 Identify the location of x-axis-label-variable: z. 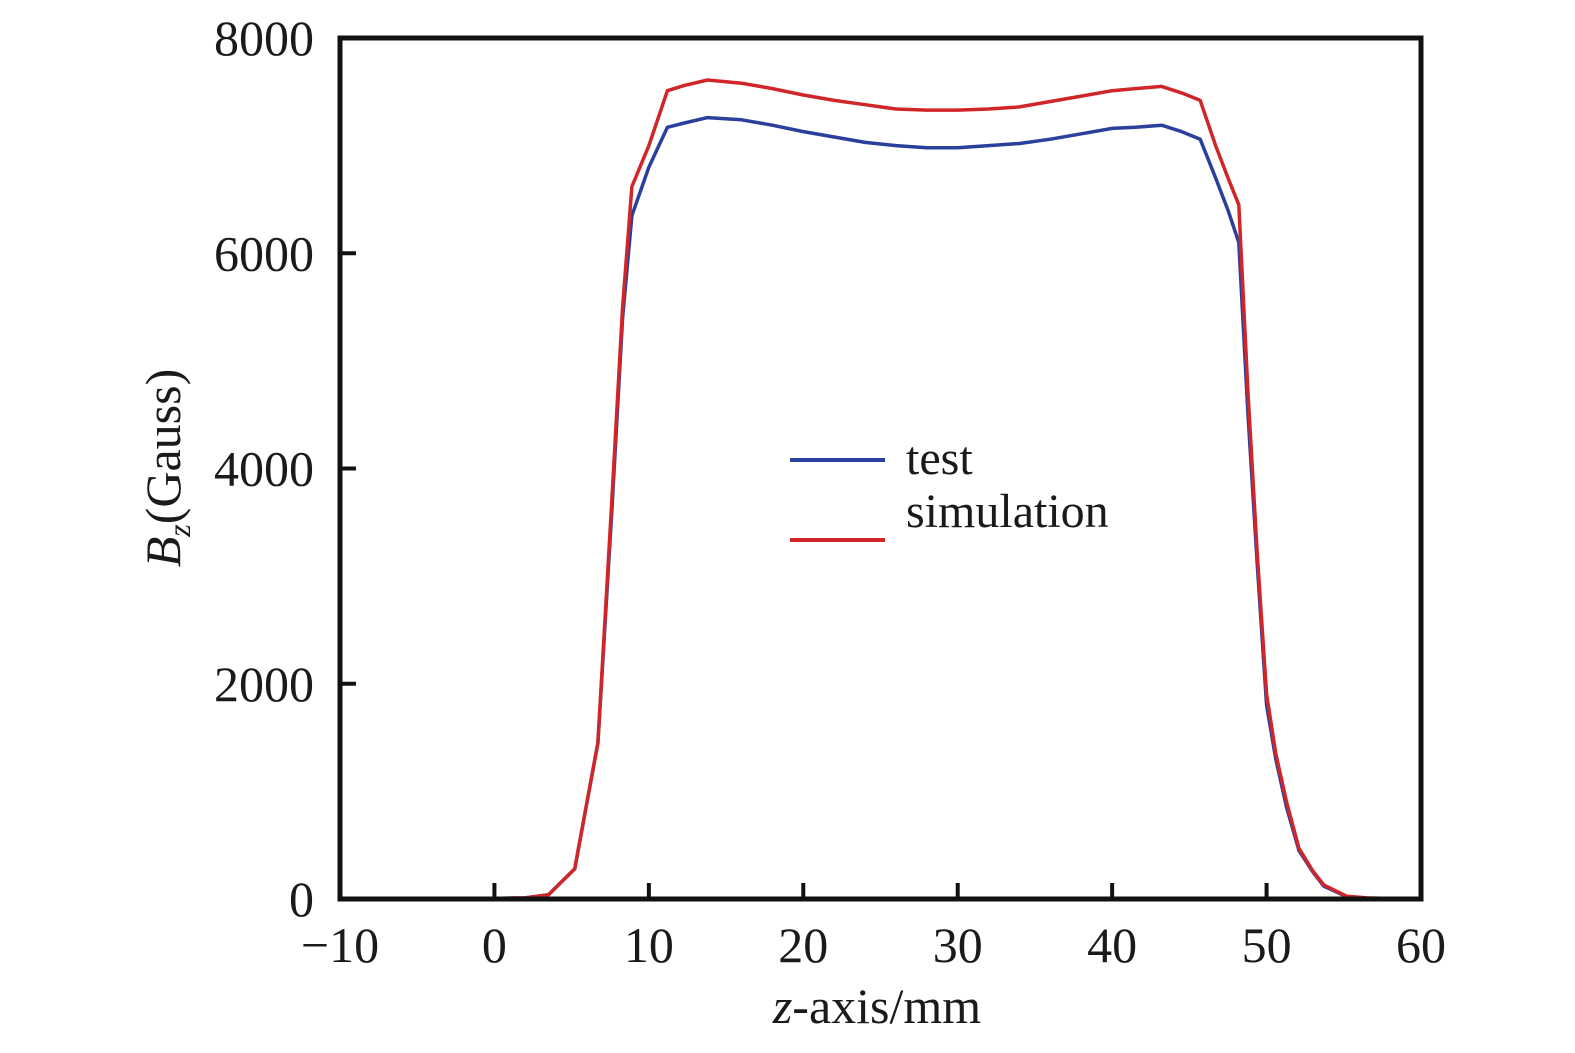
(782, 1006).